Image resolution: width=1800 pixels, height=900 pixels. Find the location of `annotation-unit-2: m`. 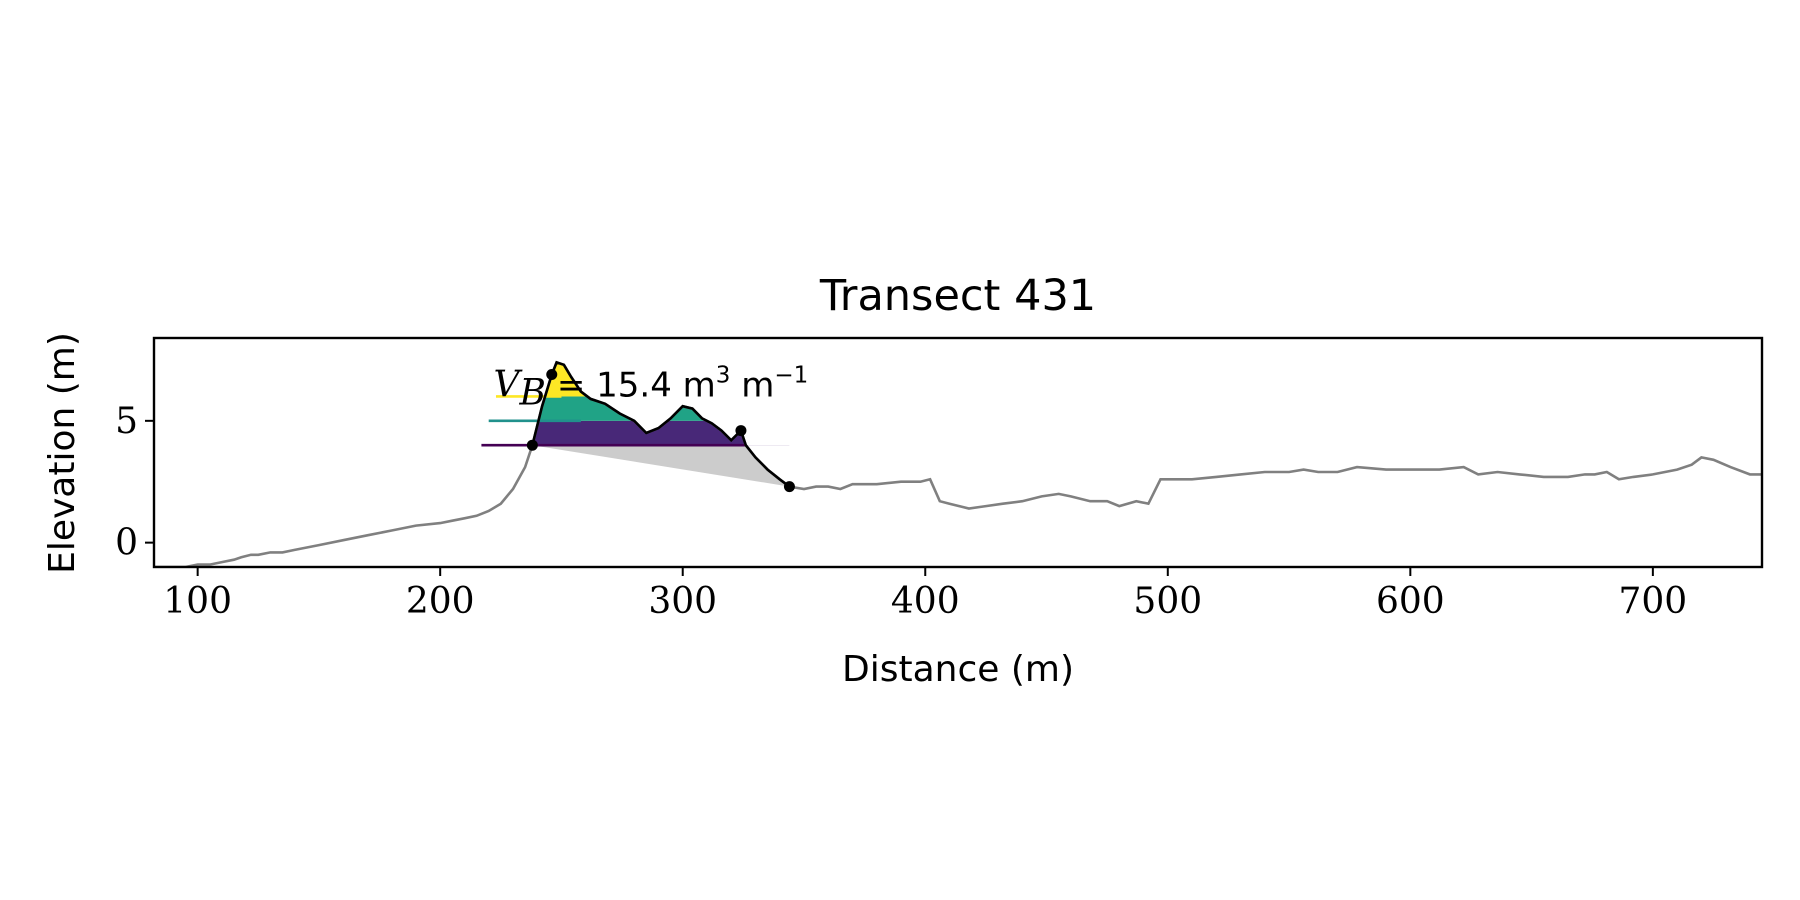

annotation-unit-2: m is located at coordinates (752, 385).